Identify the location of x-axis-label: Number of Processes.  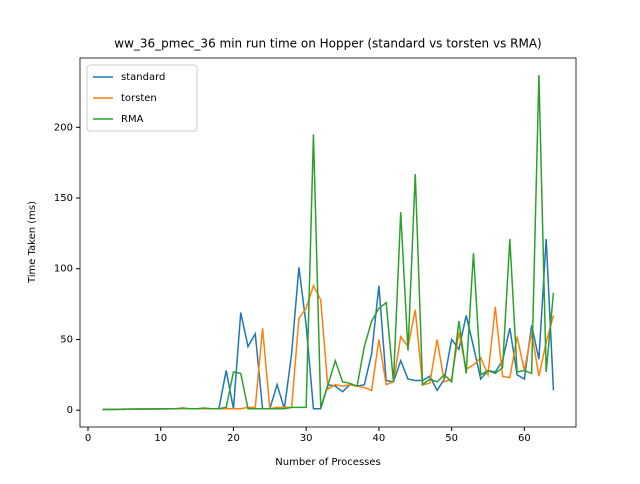
(327, 462).